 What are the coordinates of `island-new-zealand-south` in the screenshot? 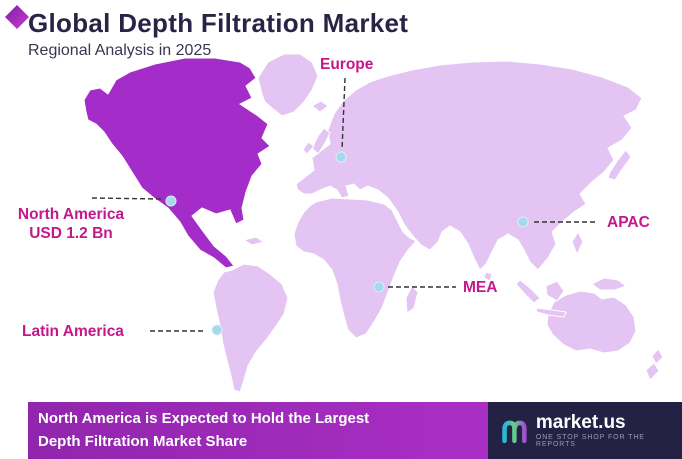 It's located at (652, 371).